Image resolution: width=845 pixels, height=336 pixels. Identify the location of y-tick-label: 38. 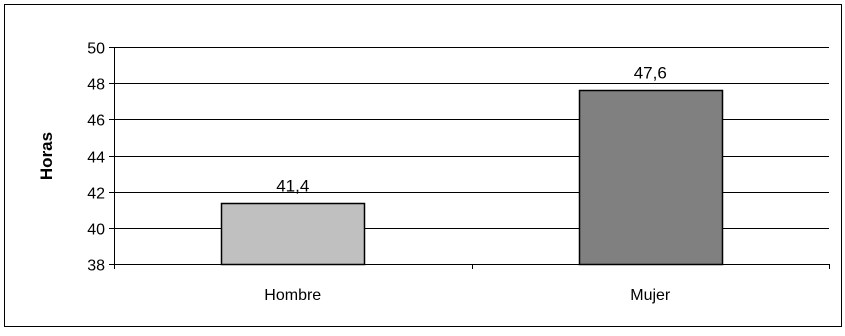
(96, 266).